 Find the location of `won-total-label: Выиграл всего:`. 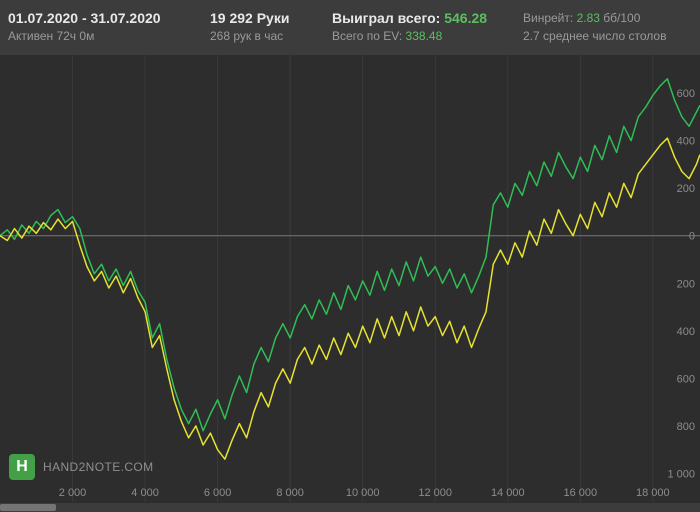

won-total-label: Выиграл всего: is located at coordinates (386, 18).